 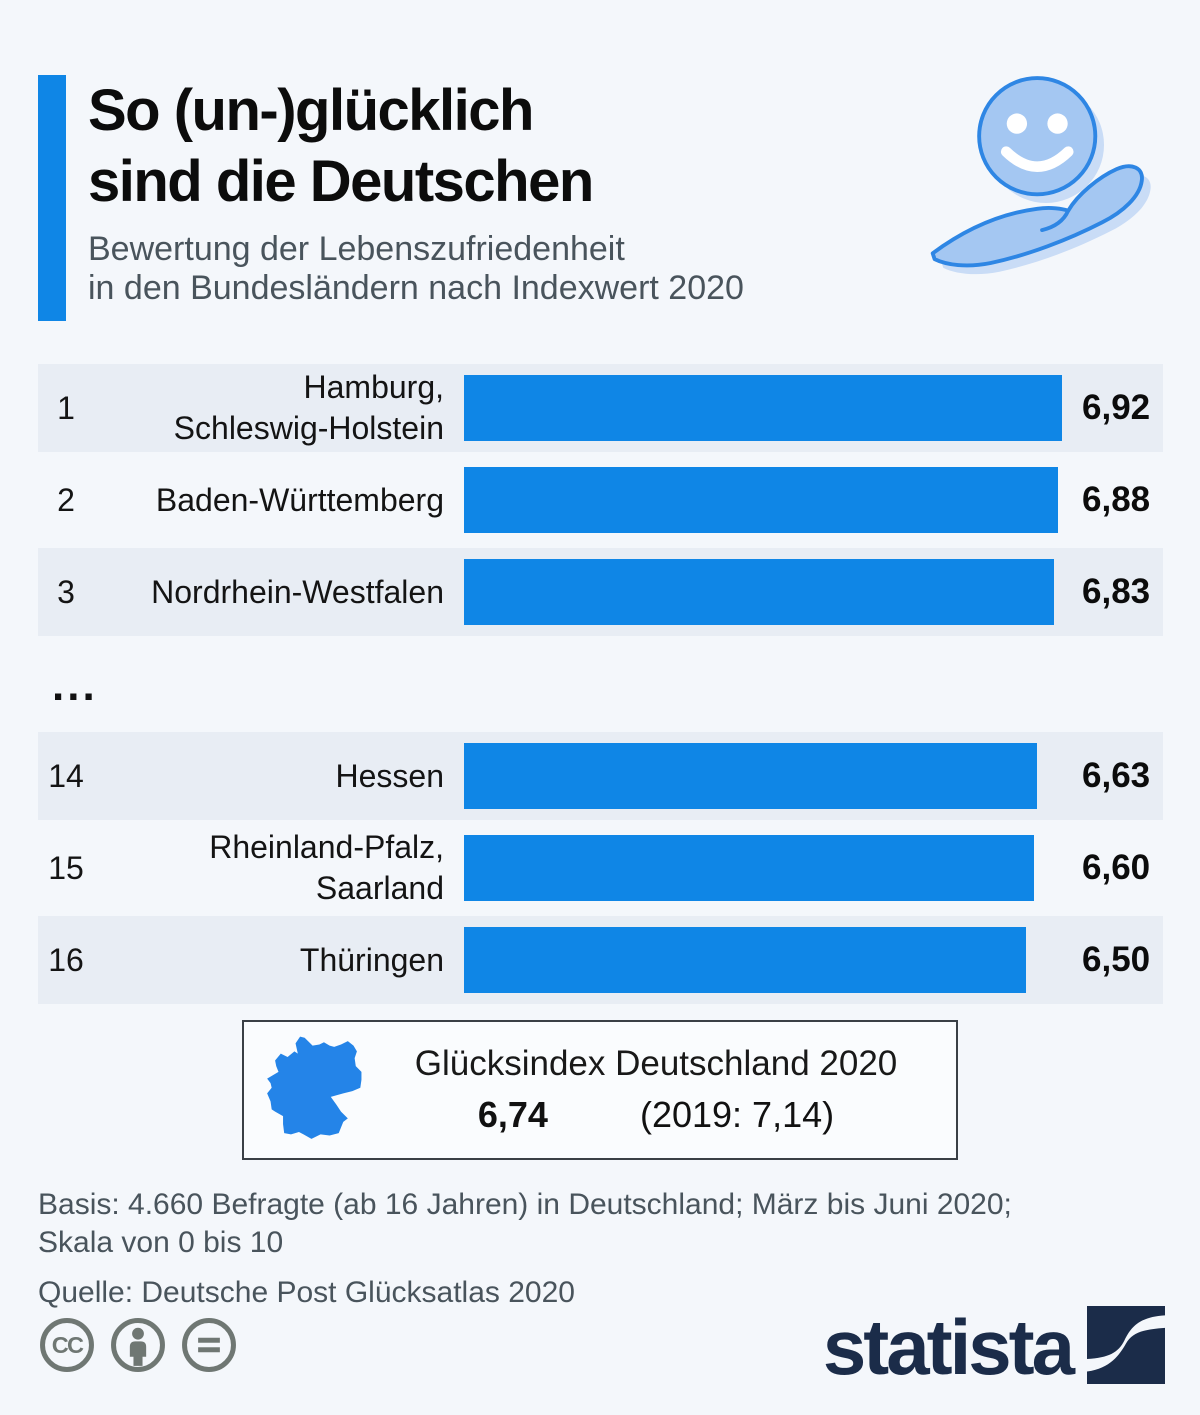 I want to click on accent-bar, so click(x=52, y=198).